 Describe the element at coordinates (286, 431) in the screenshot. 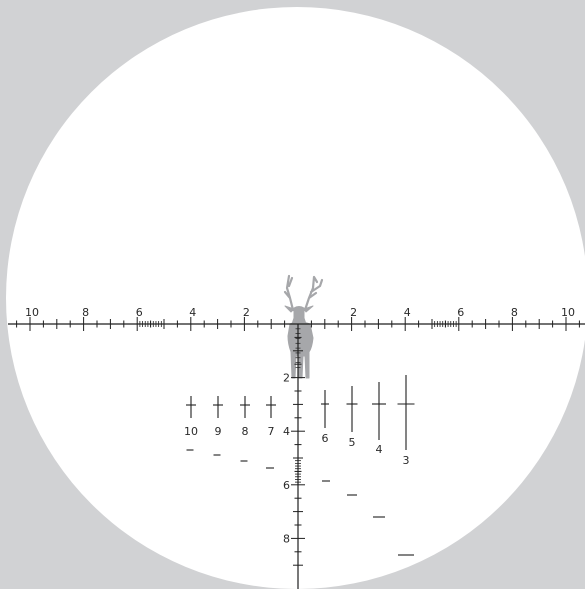

I see `vertical-label: 4` at that location.